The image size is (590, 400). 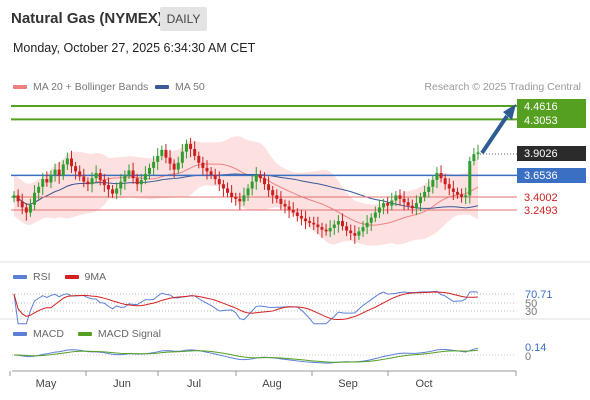 I want to click on x-axis-label-jul: Jul, so click(x=194, y=384).